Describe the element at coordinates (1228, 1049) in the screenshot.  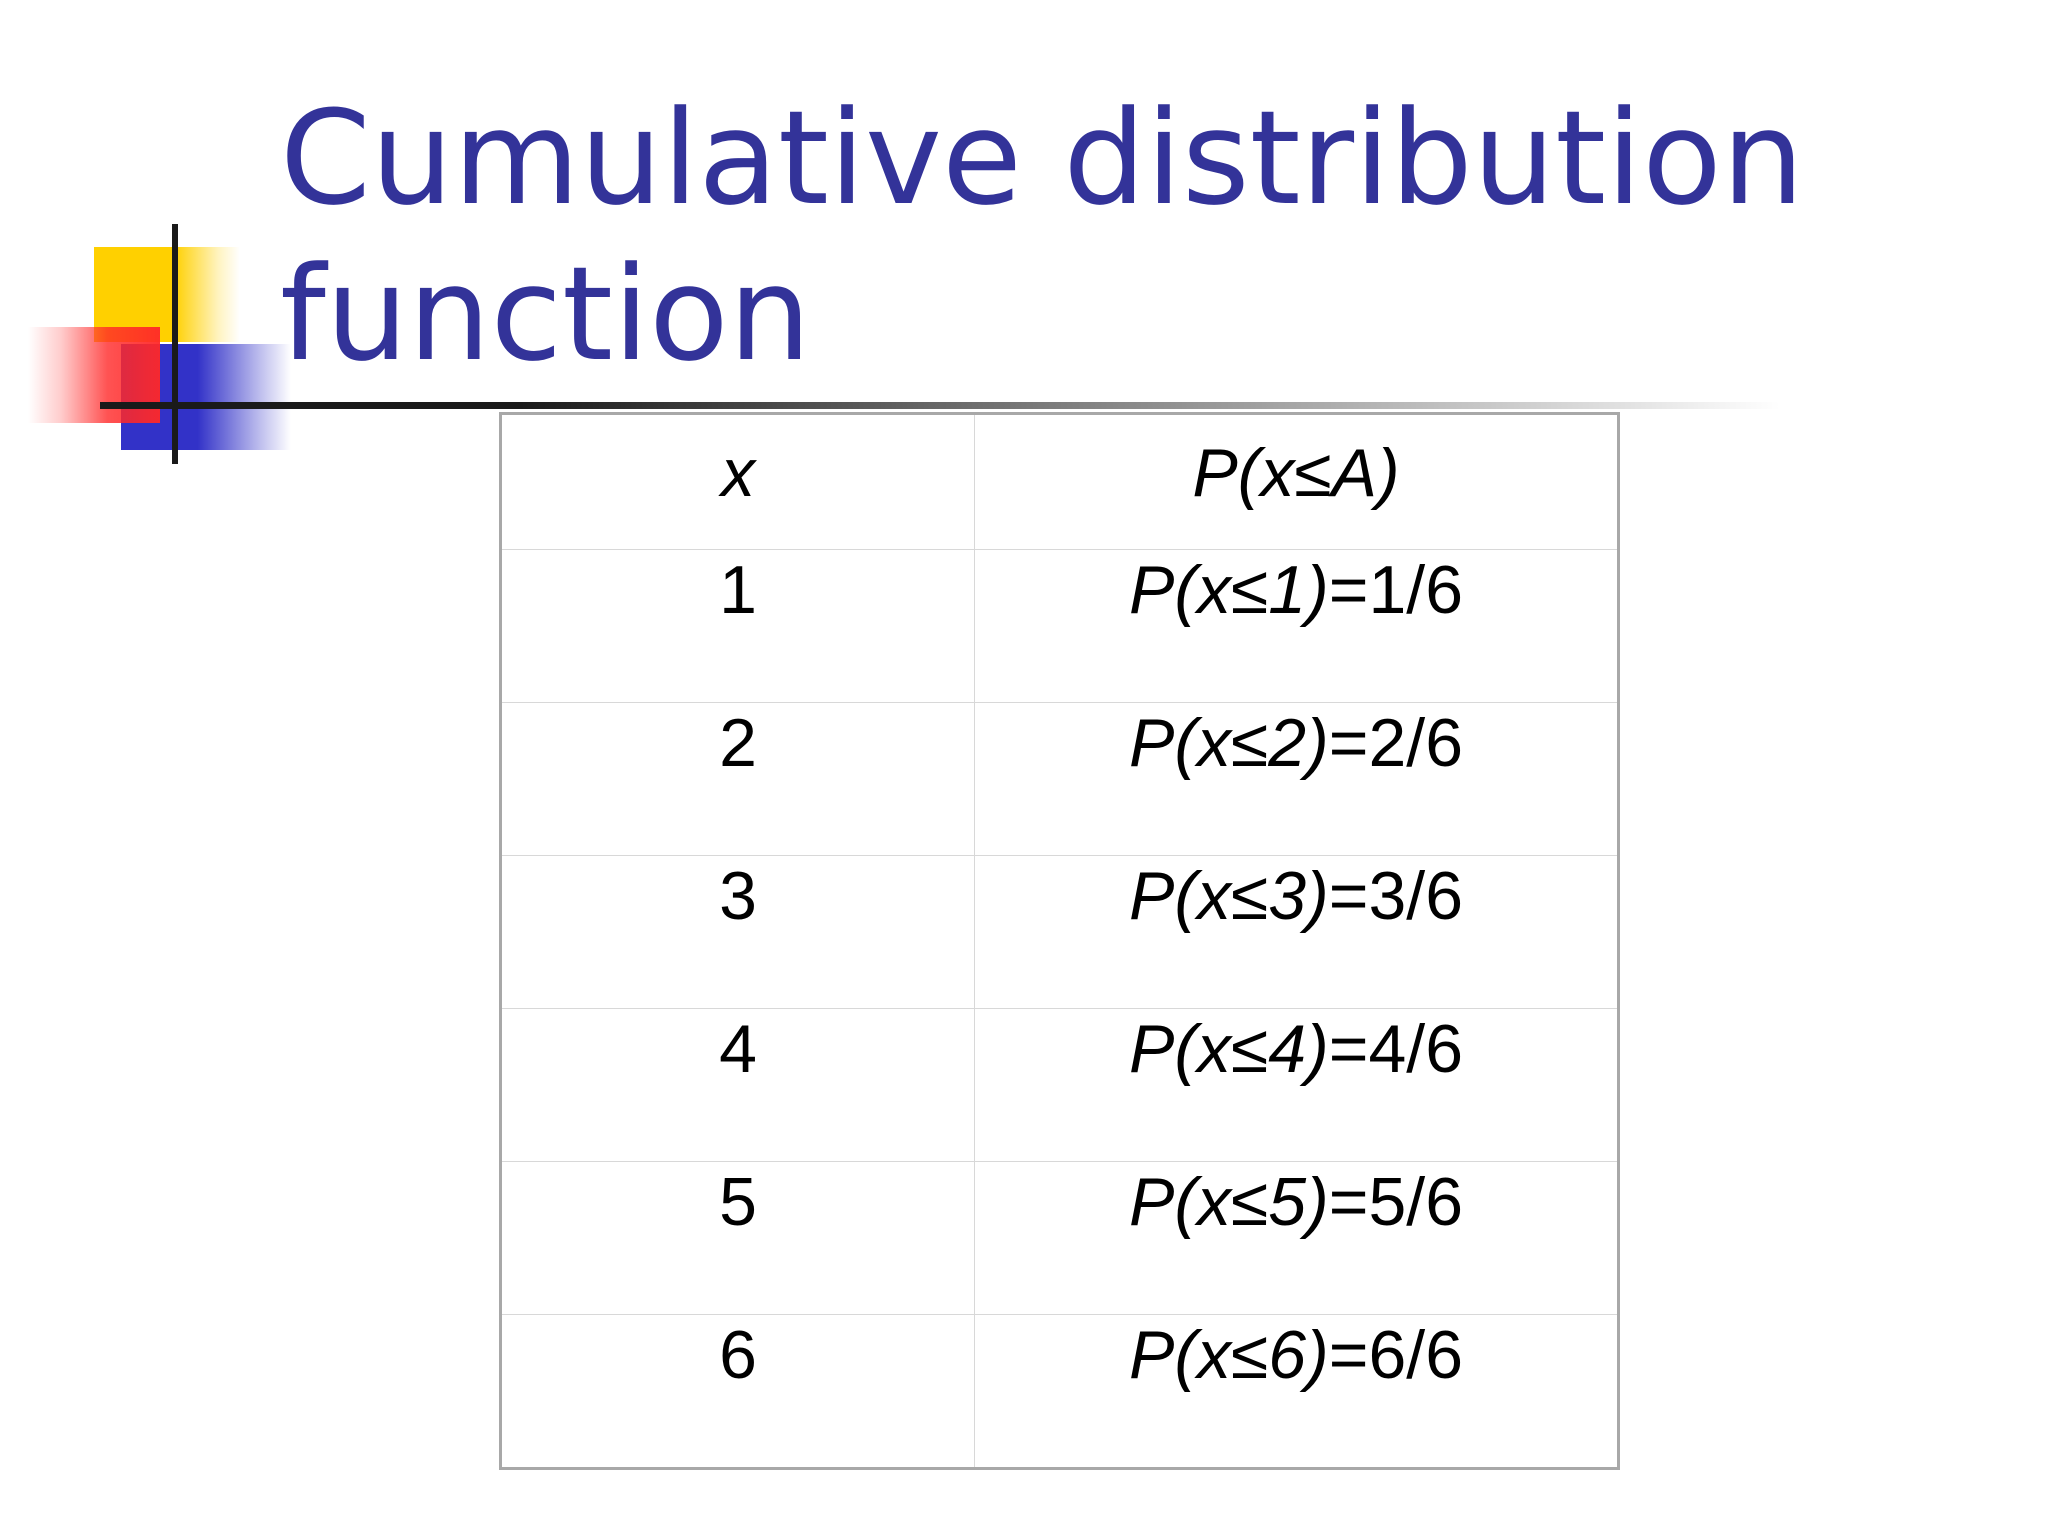
I see `prob-expression: P(x≤4)` at that location.